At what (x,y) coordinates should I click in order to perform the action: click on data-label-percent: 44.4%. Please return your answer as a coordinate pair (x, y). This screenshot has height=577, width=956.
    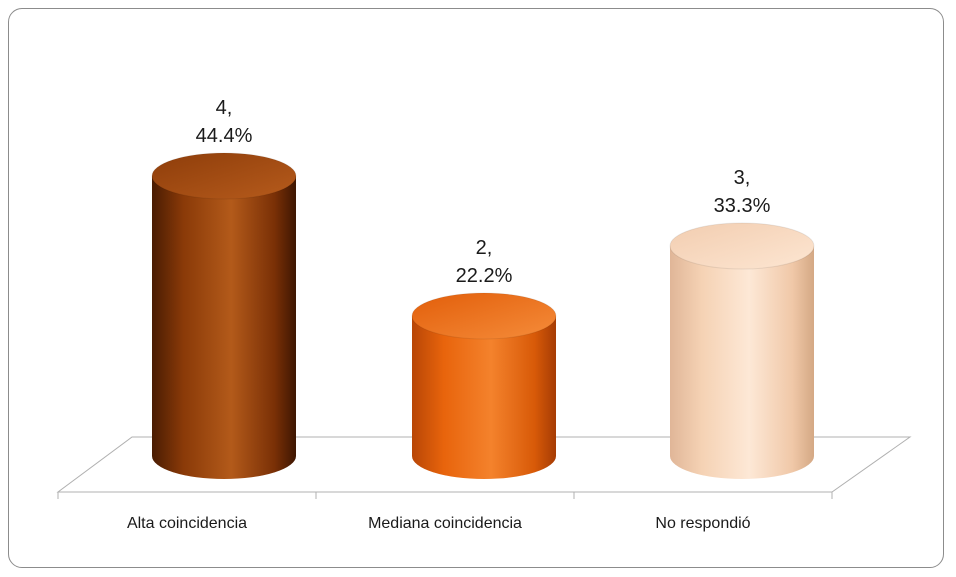
    Looking at the image, I should click on (224, 136).